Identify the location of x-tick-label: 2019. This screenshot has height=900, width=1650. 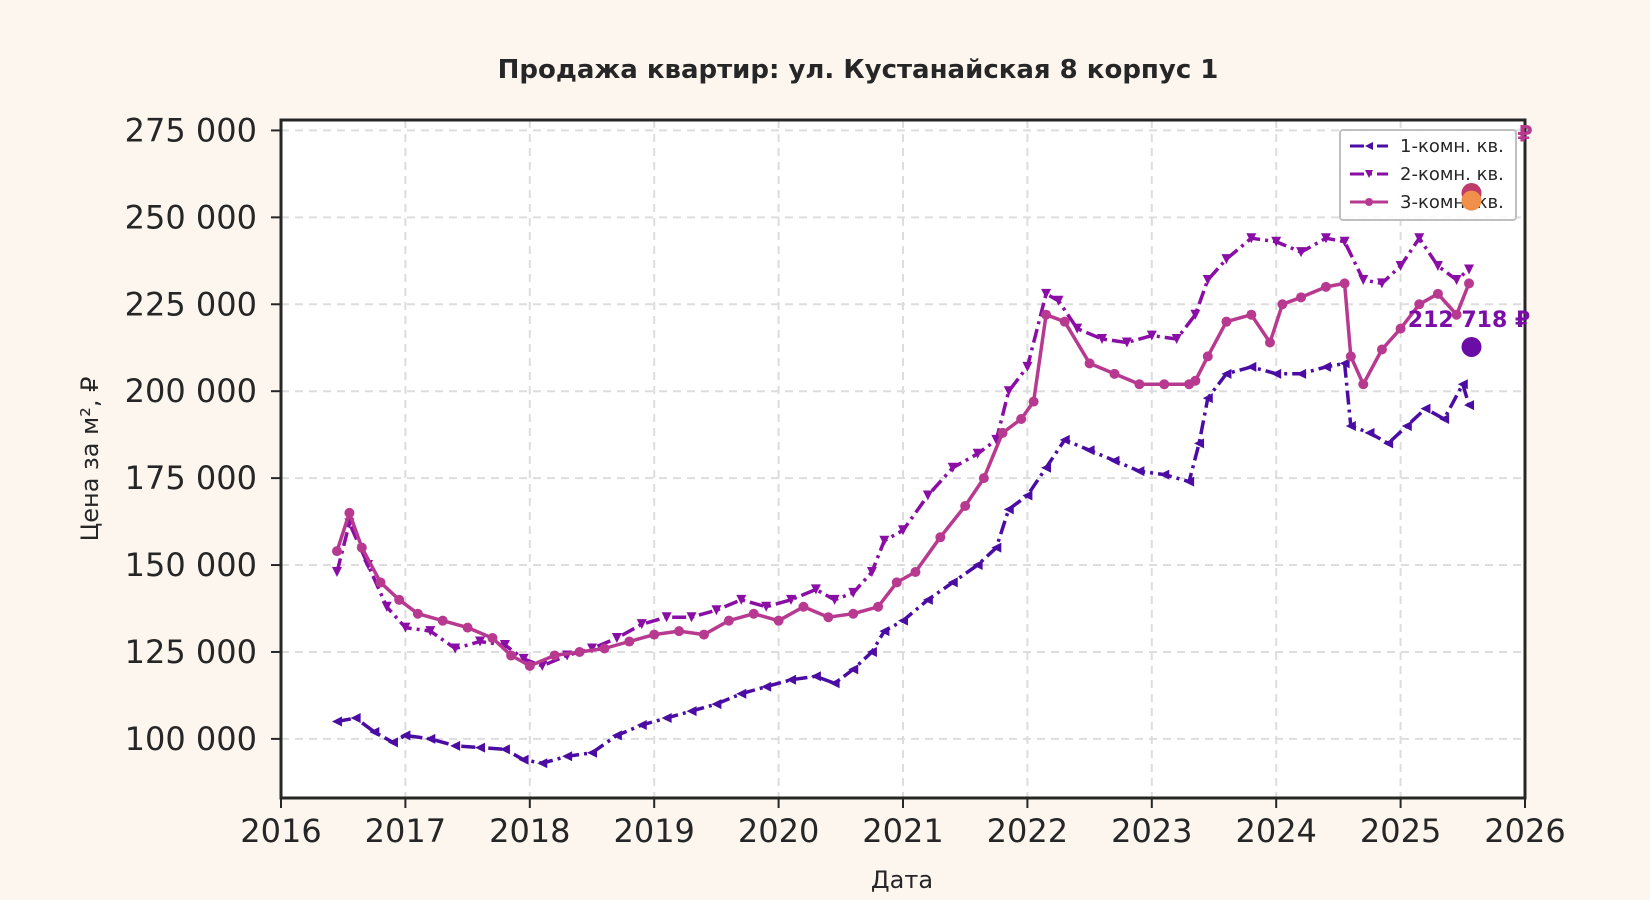
(653, 831).